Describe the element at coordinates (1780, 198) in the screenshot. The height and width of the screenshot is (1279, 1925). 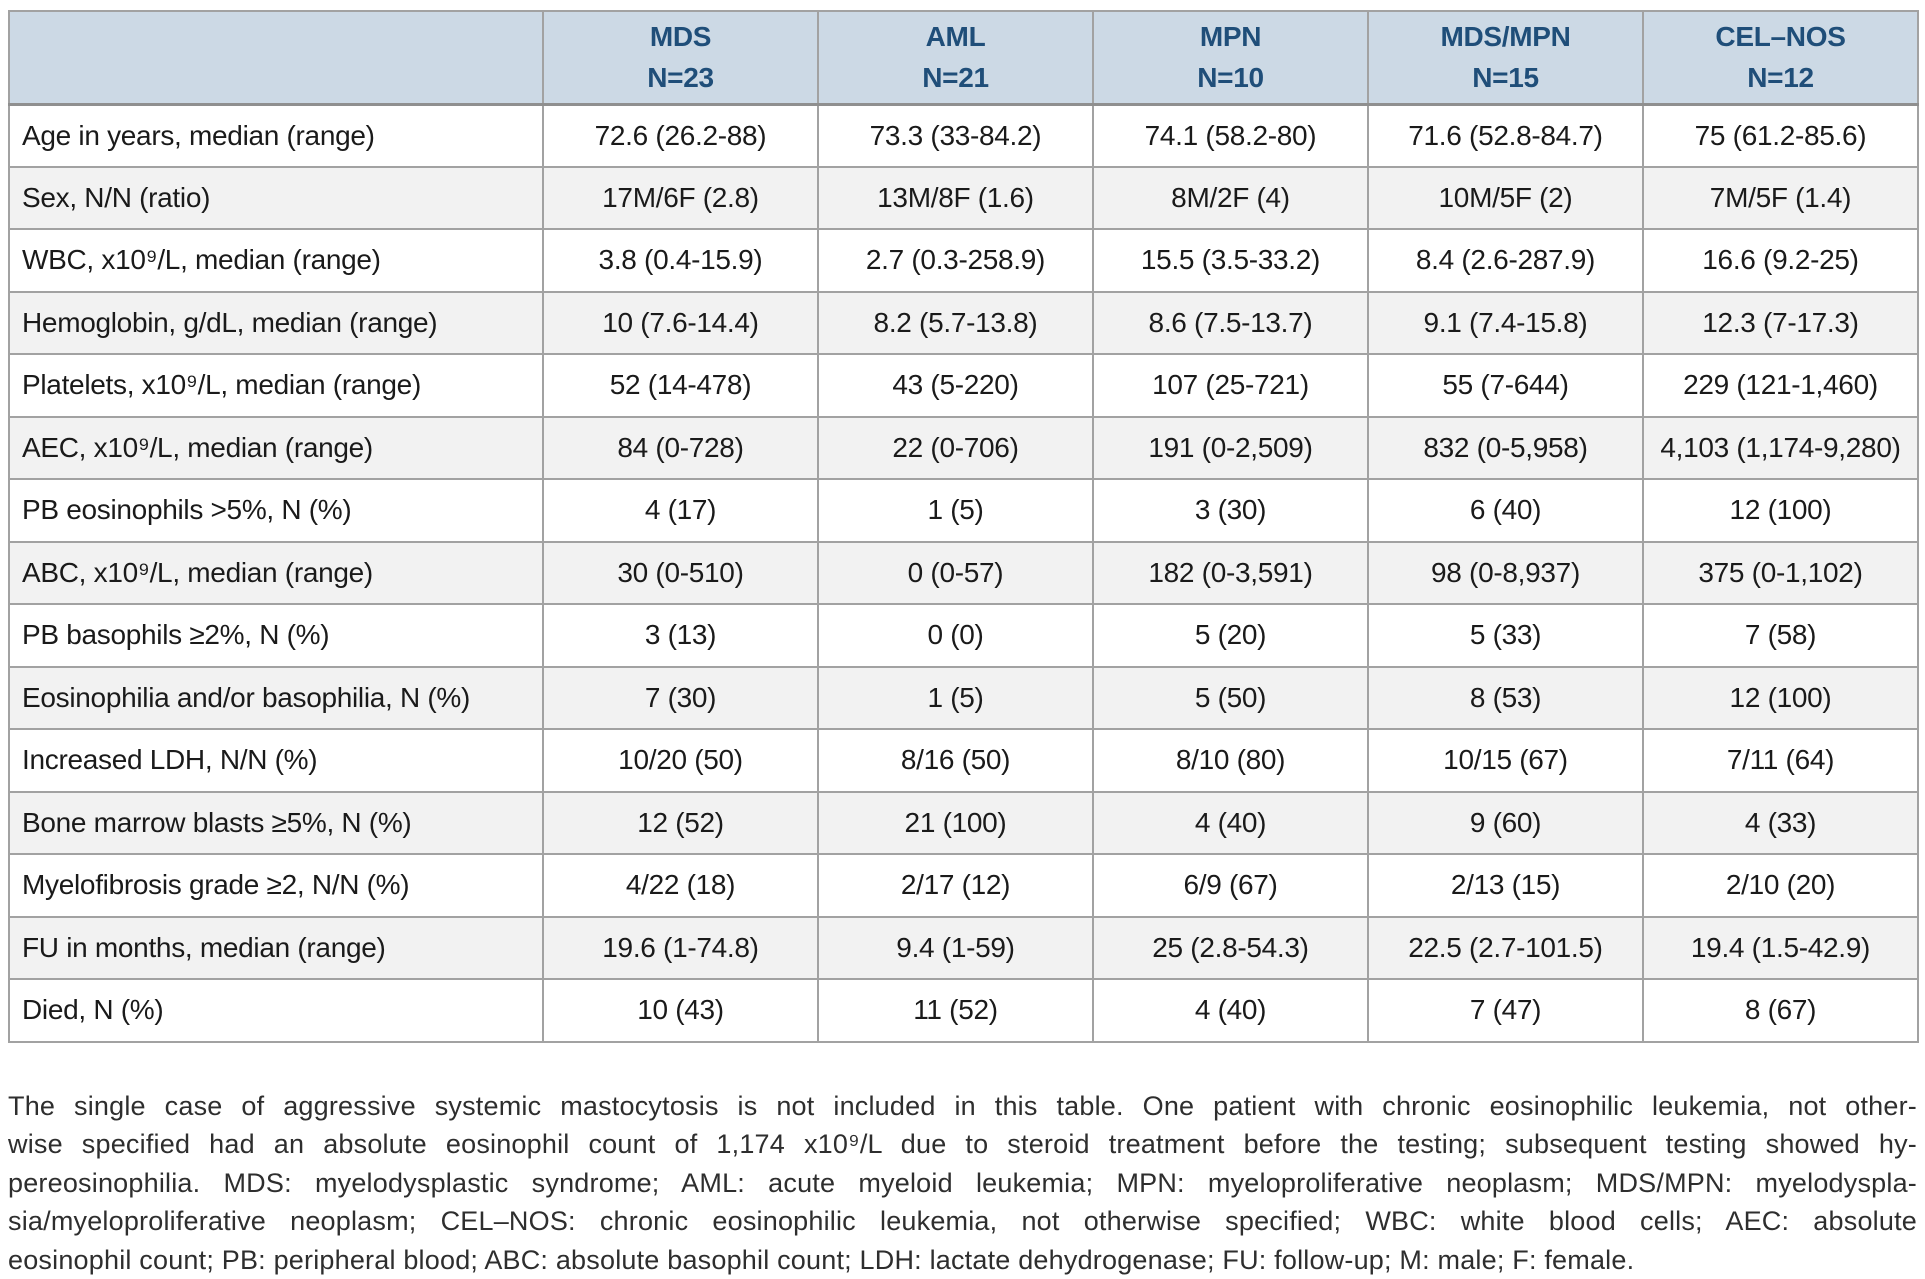
I see `data-cell: 7M/5F (1.4)` at that location.